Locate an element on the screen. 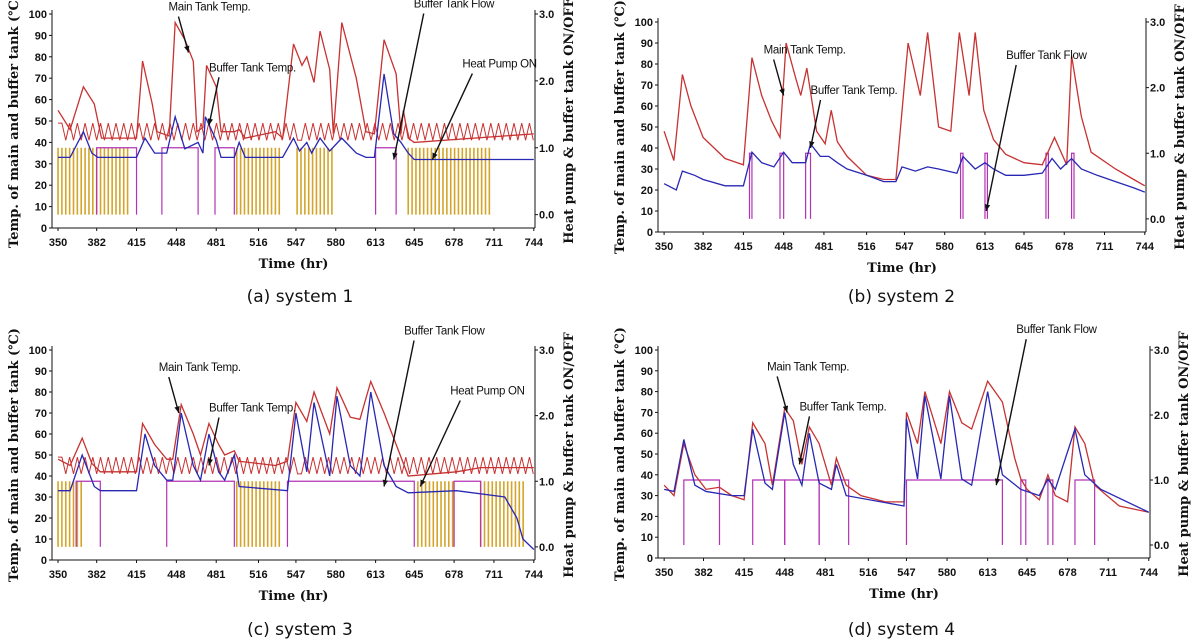  y-tick-label: 0 is located at coordinates (44, 561).